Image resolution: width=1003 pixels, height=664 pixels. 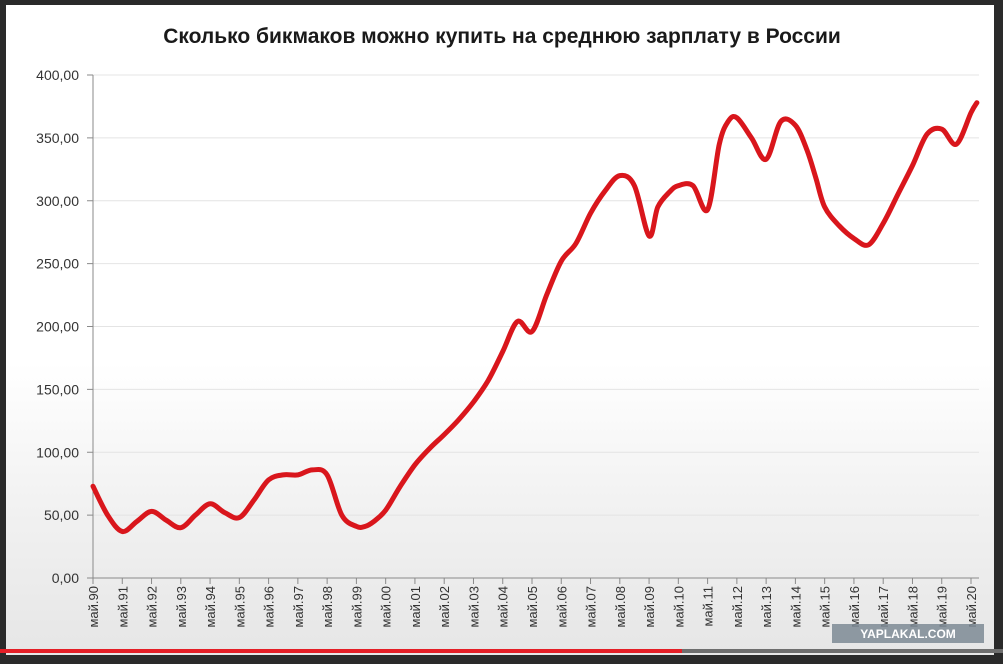 I want to click on x-tick-label: май.02, so click(x=444, y=607).